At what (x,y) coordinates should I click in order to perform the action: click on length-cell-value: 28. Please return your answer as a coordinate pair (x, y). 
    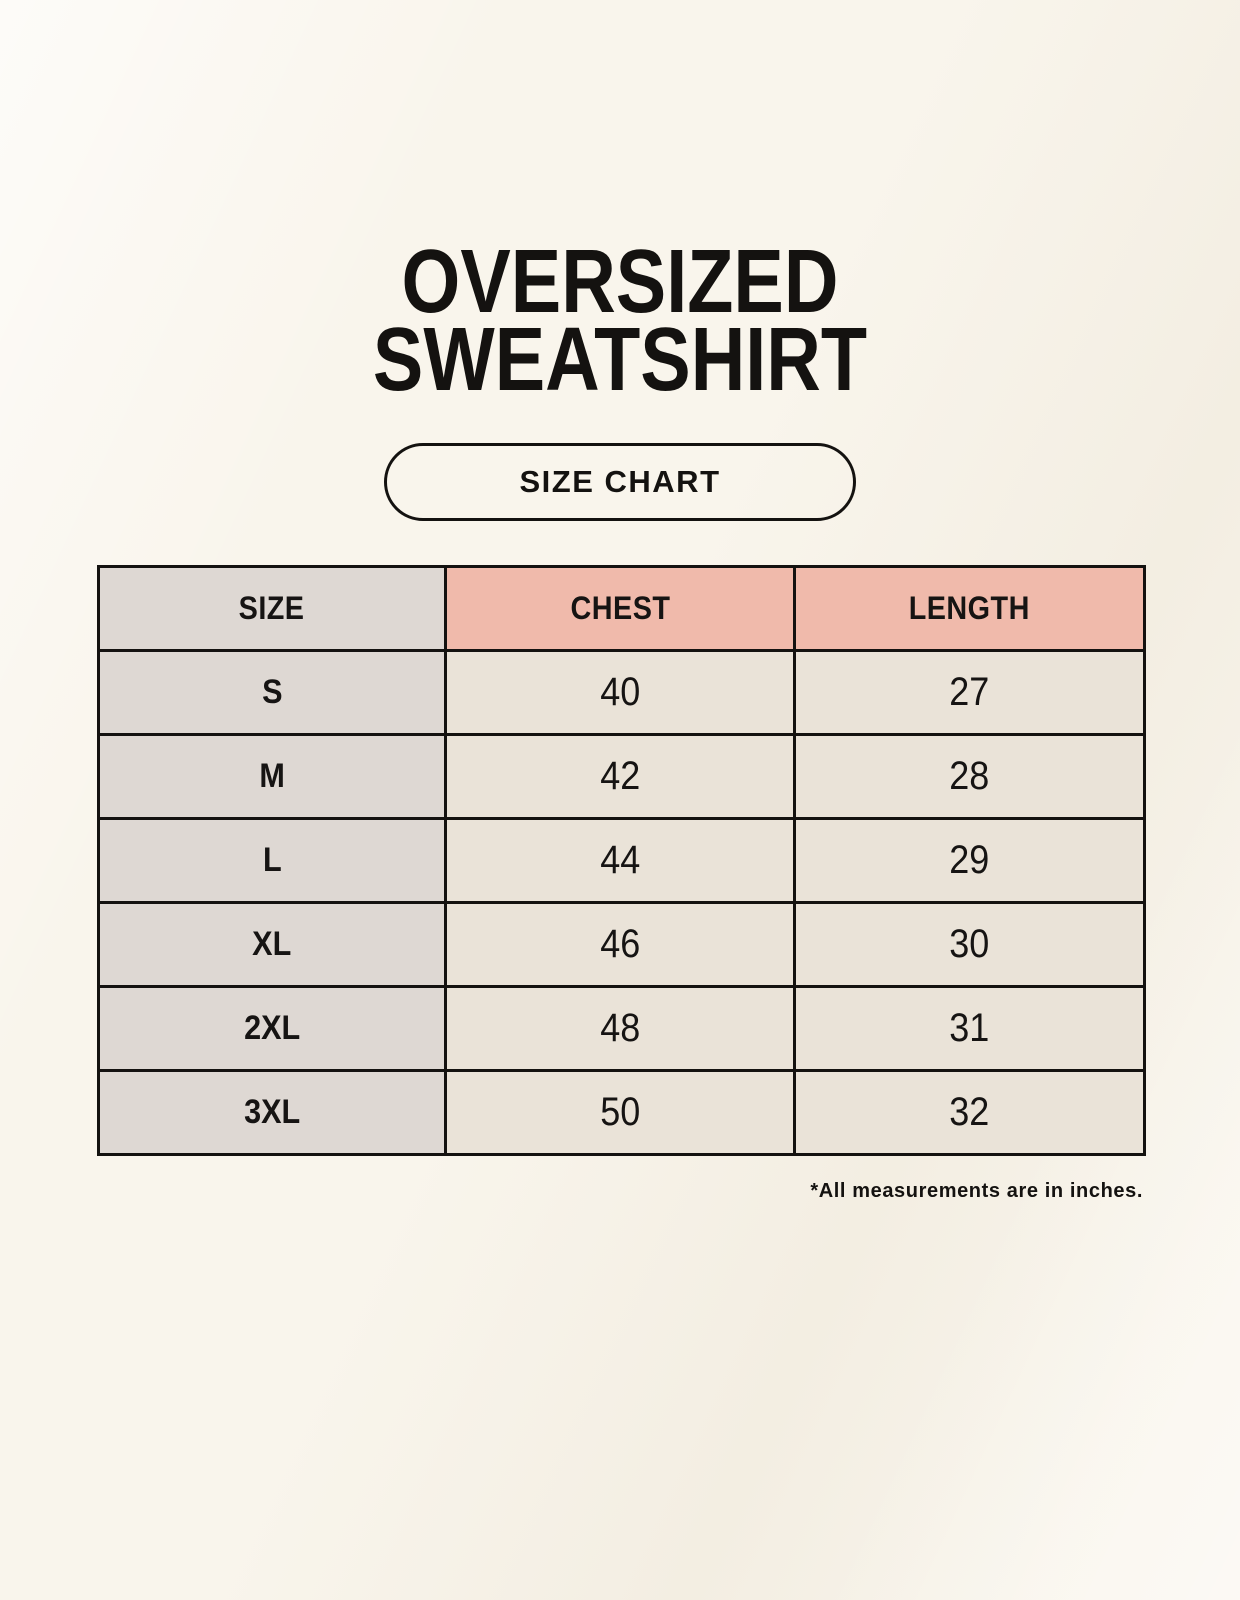
    Looking at the image, I should click on (969, 776).